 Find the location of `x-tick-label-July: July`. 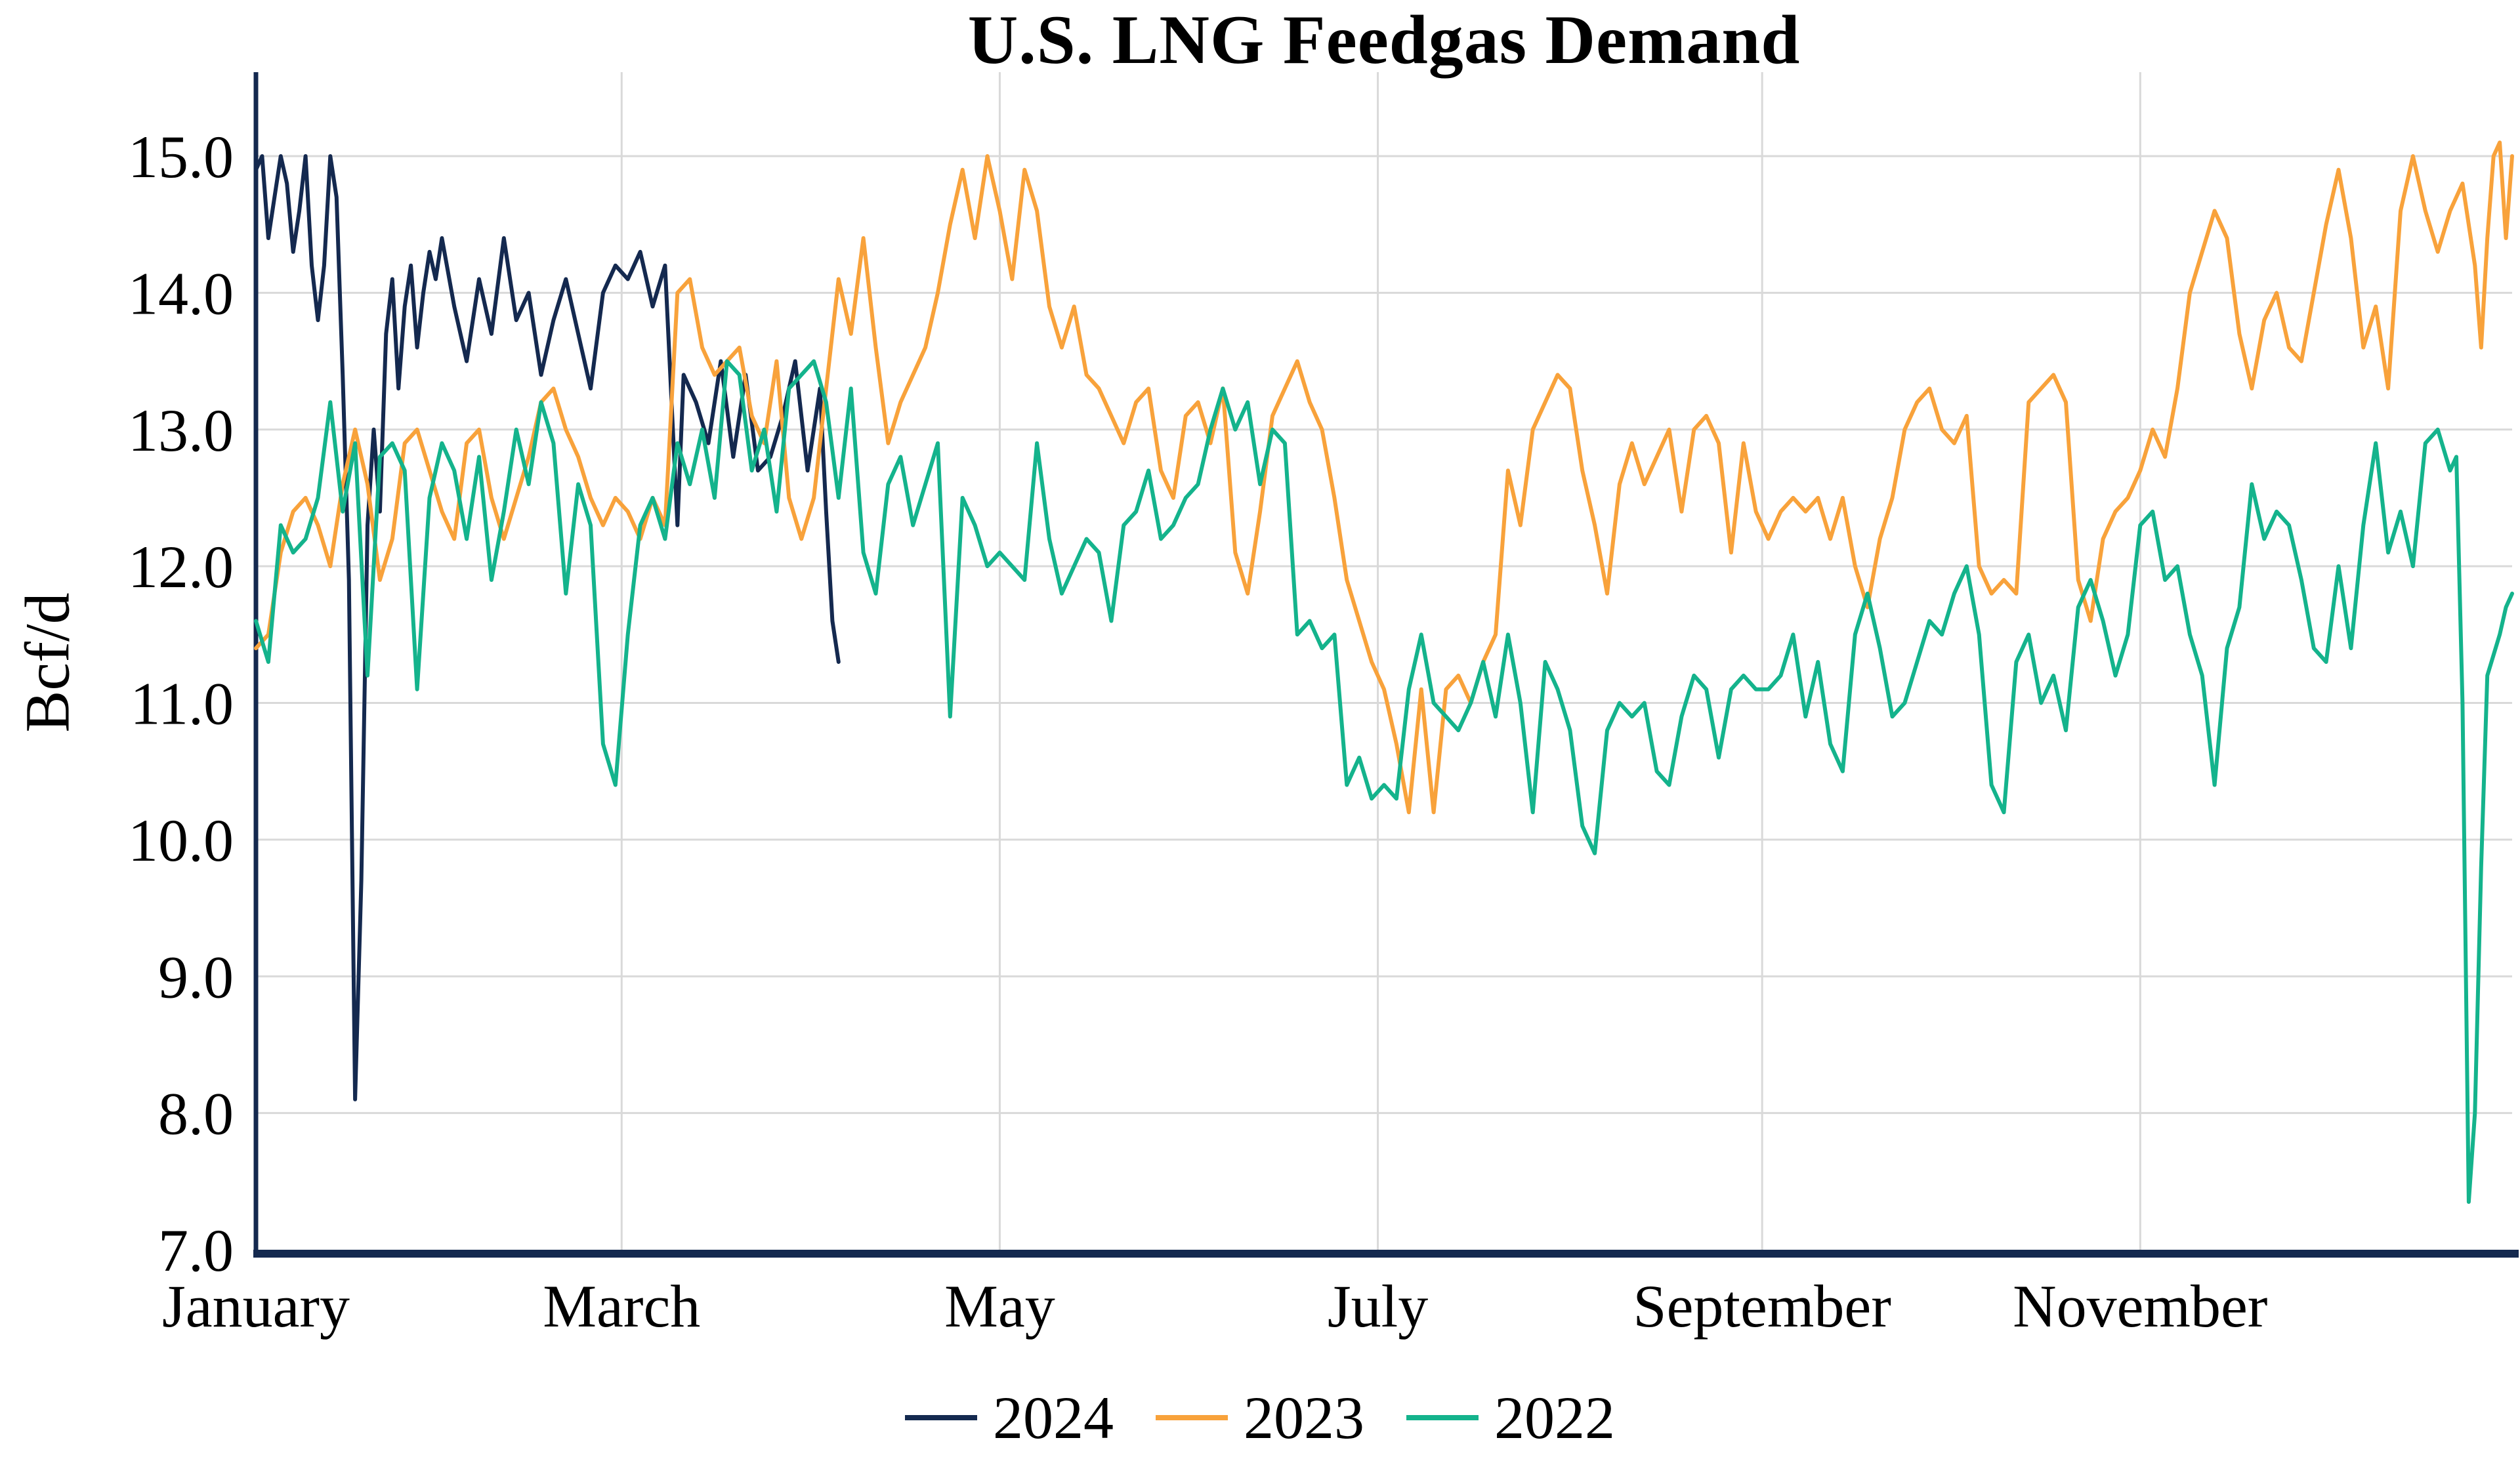

x-tick-label-July: July is located at coordinates (1378, 1306).